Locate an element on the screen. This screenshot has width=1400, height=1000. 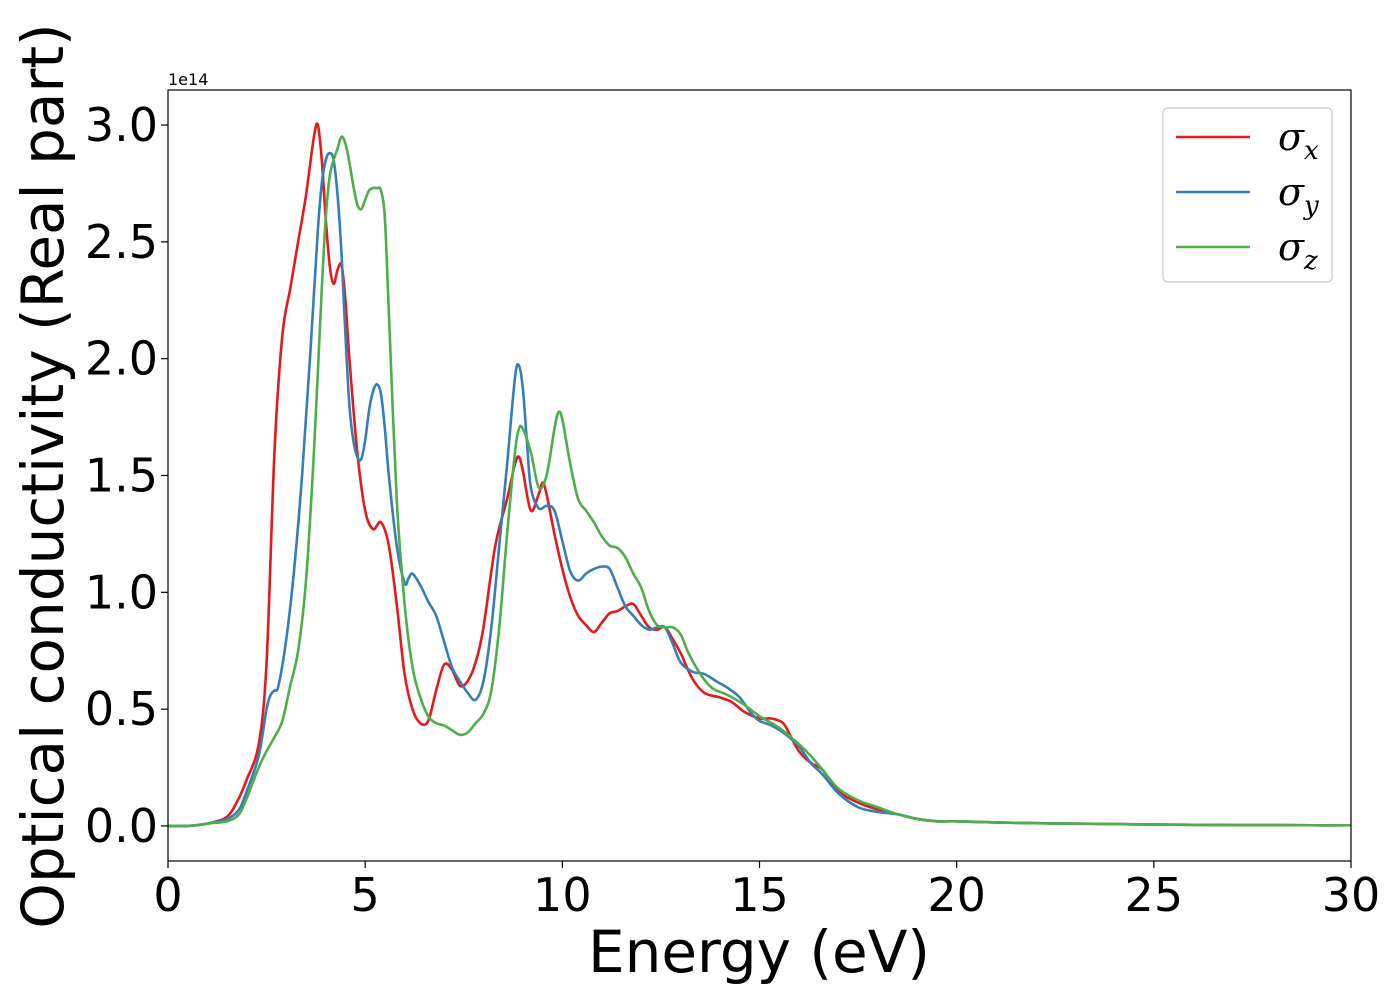
x-tick-label: 10 is located at coordinates (562, 895).